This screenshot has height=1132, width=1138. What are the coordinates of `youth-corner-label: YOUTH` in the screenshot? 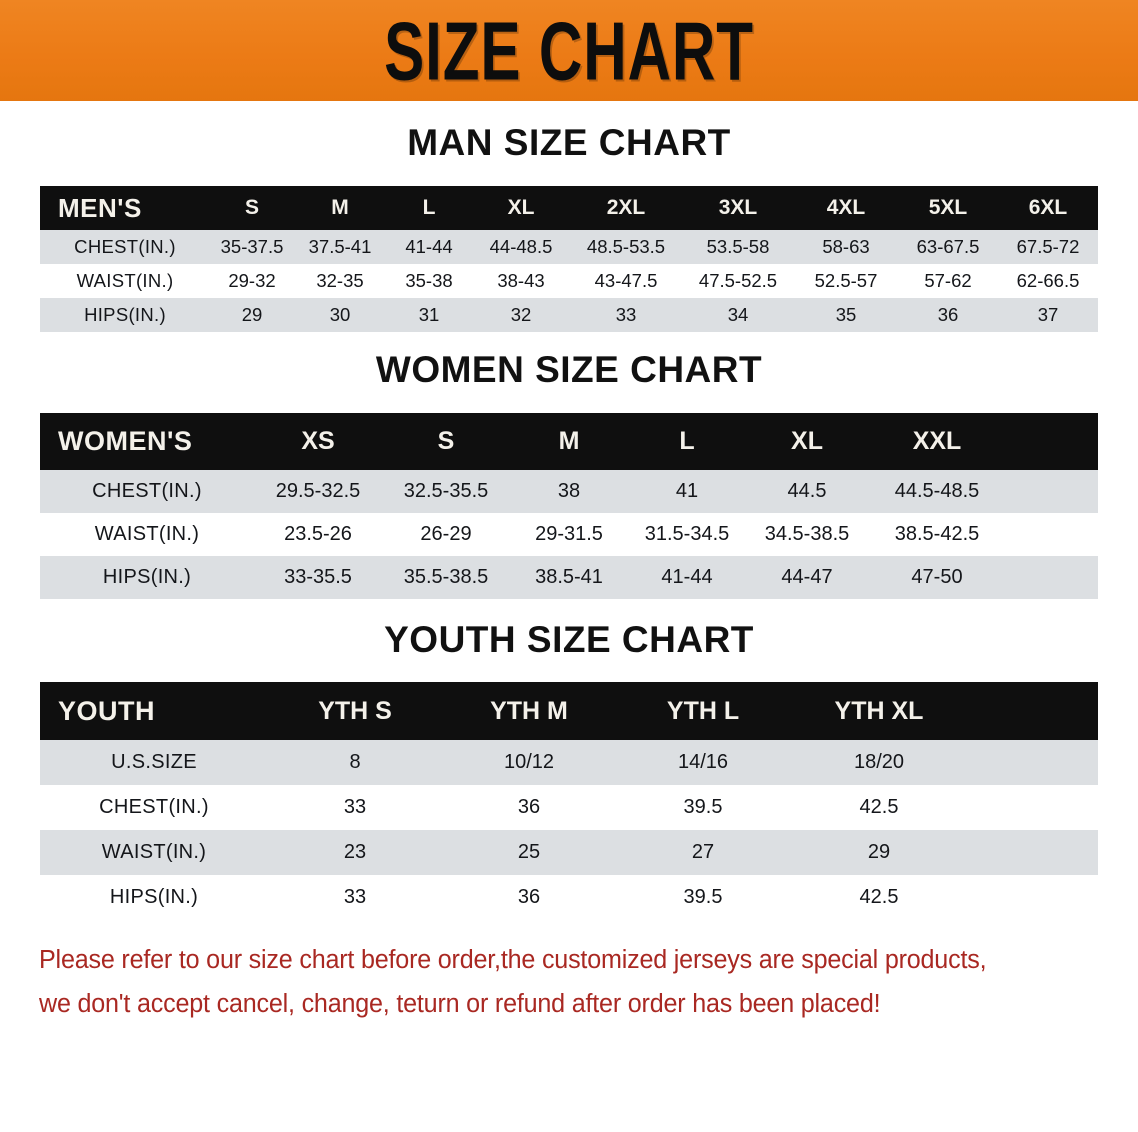 It's located at (106, 710).